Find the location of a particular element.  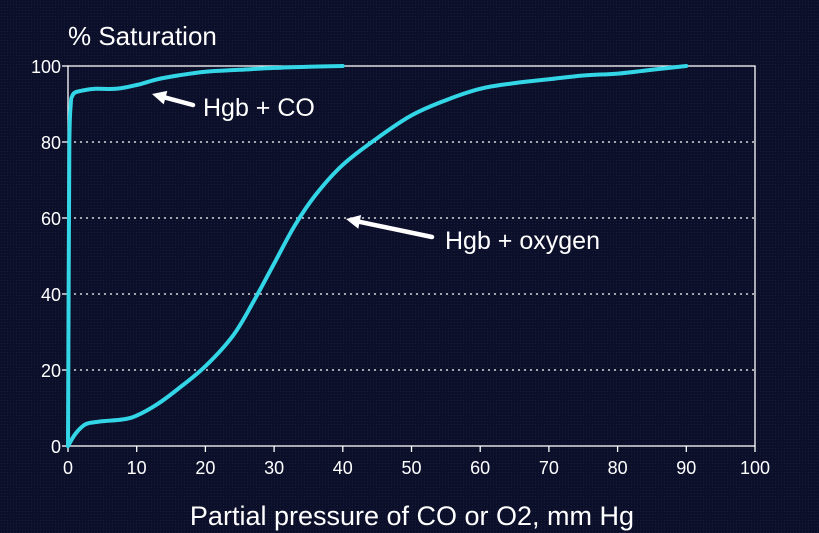

x-tick-label-90: 90 is located at coordinates (686, 468).